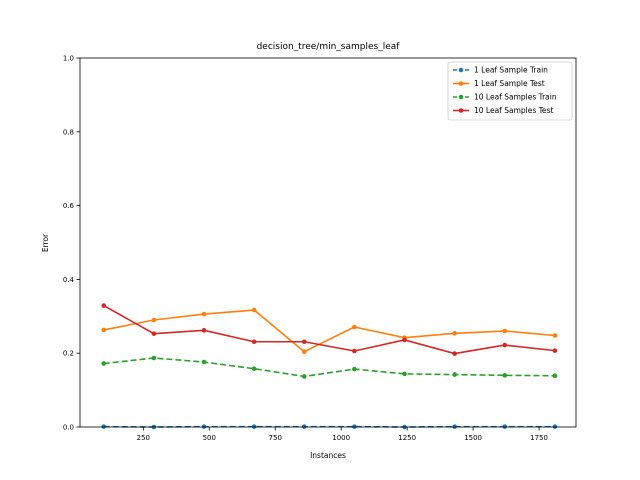 Image resolution: width=640 pixels, height=480 pixels. What do you see at coordinates (69, 206) in the screenshot?
I see `y-tick-label-3: 0.6` at bounding box center [69, 206].